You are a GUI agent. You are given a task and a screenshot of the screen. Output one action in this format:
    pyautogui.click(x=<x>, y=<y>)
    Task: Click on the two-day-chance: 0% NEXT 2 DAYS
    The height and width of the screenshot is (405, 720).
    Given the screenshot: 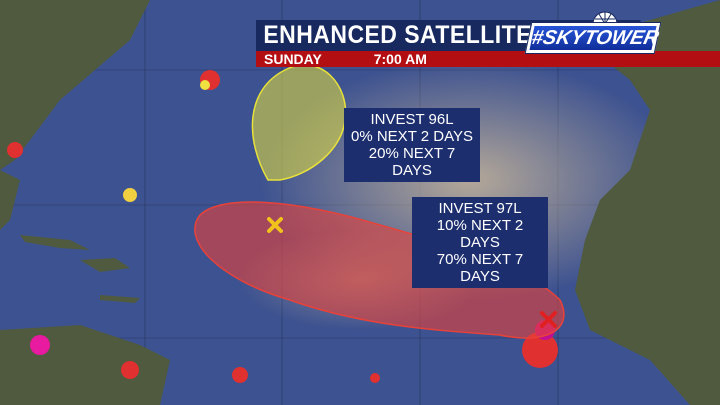 What is the action you would take?
    pyautogui.click(x=412, y=136)
    